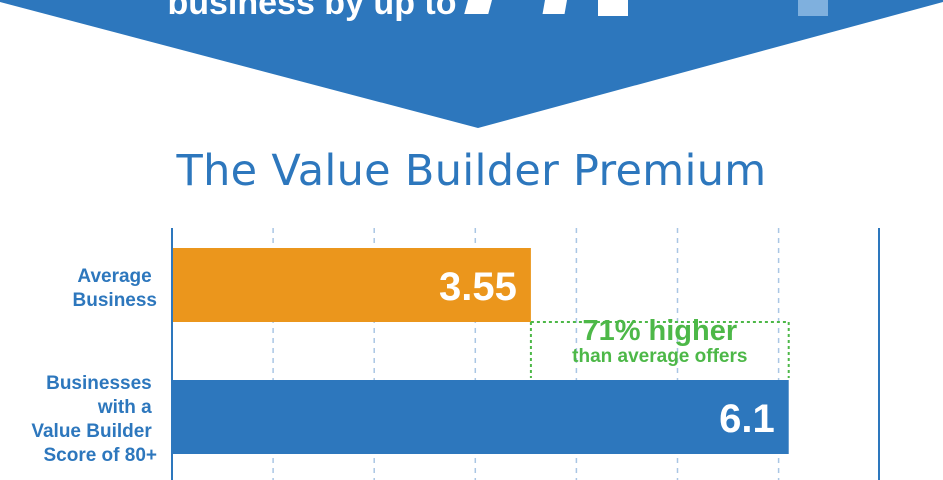 The width and height of the screenshot is (943, 480). Describe the element at coordinates (659, 331) in the screenshot. I see `annotation-main-text: 71% higher` at that location.